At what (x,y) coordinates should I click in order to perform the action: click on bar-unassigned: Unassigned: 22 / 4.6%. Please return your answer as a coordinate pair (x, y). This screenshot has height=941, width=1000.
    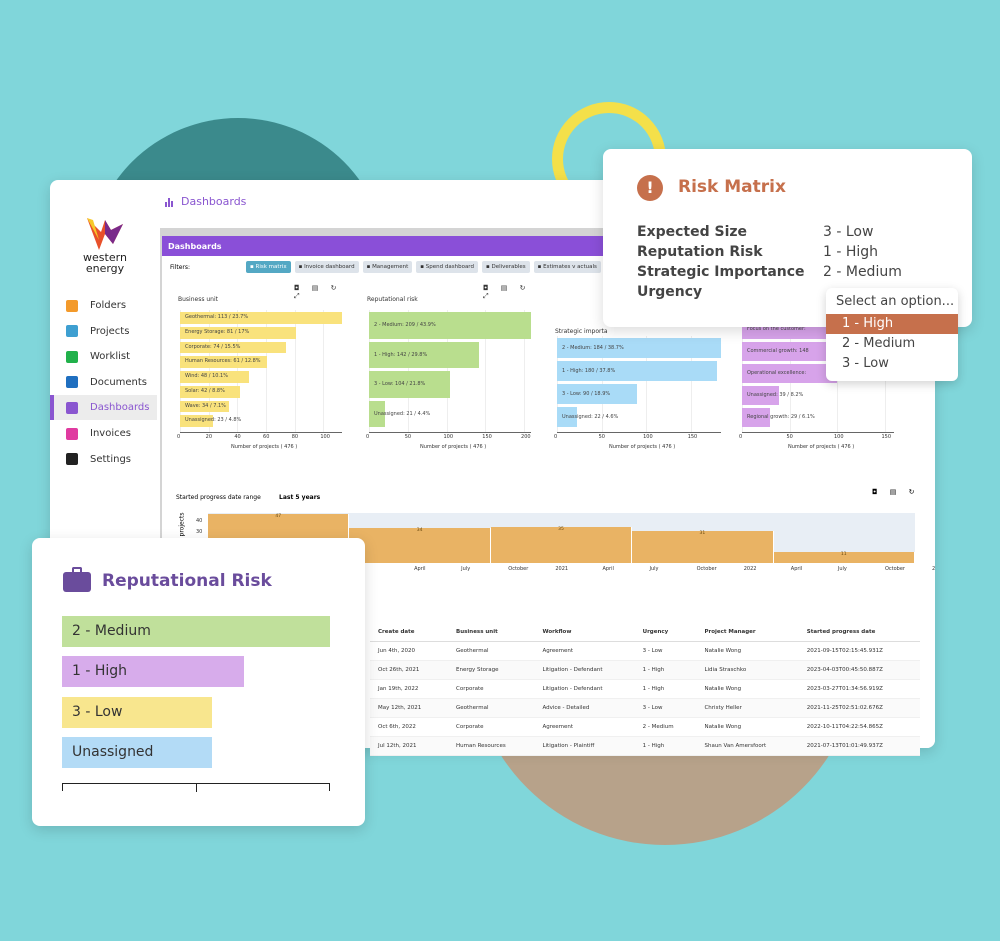
    Looking at the image, I should click on (587, 417).